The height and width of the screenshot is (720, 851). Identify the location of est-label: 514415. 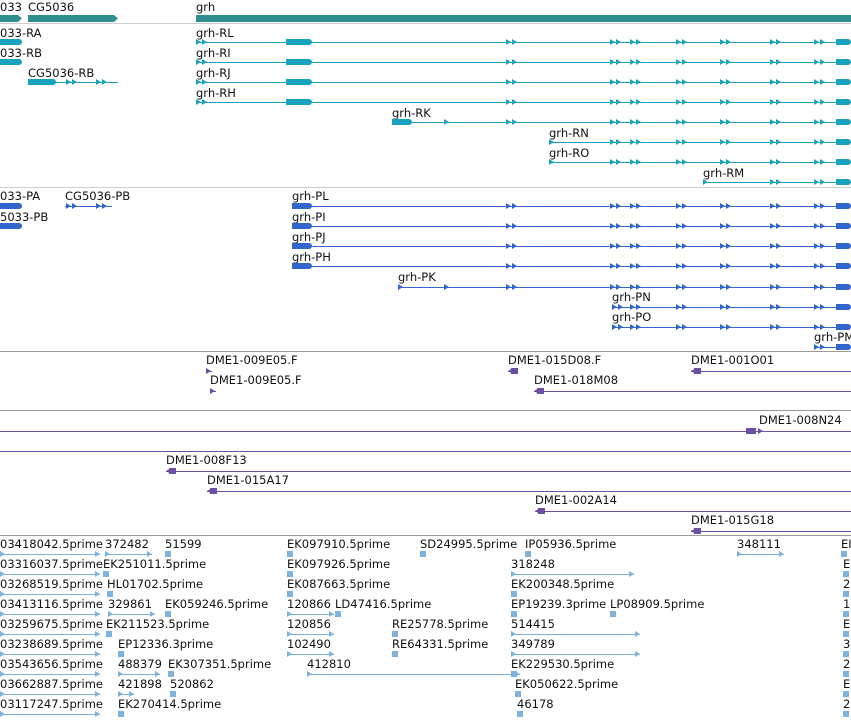
(533, 624).